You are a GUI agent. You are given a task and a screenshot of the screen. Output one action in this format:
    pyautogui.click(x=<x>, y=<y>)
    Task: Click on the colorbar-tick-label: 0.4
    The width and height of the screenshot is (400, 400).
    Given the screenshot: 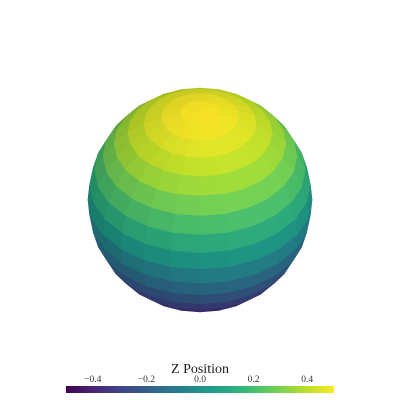 What is the action you would take?
    pyautogui.click(x=307, y=380)
    